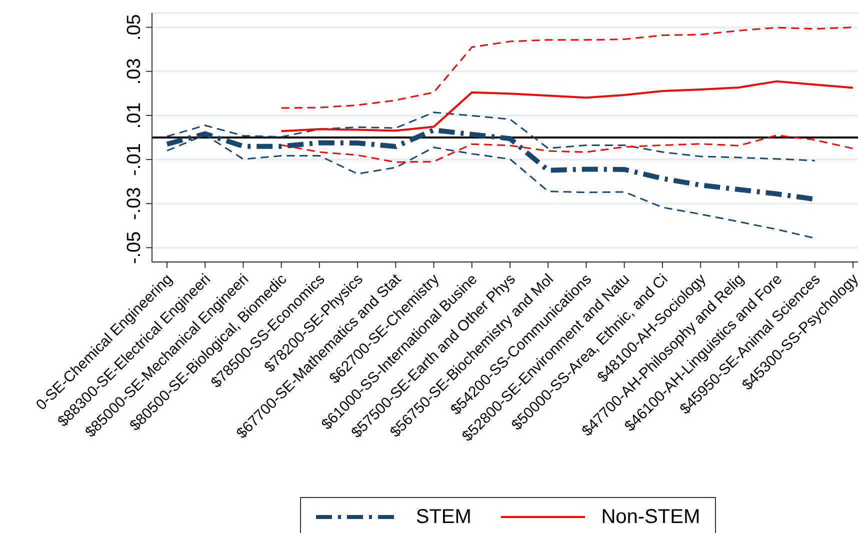 The width and height of the screenshot is (861, 533). What do you see at coordinates (134, 27) in the screenshot?
I see `y-tick-label: .05` at bounding box center [134, 27].